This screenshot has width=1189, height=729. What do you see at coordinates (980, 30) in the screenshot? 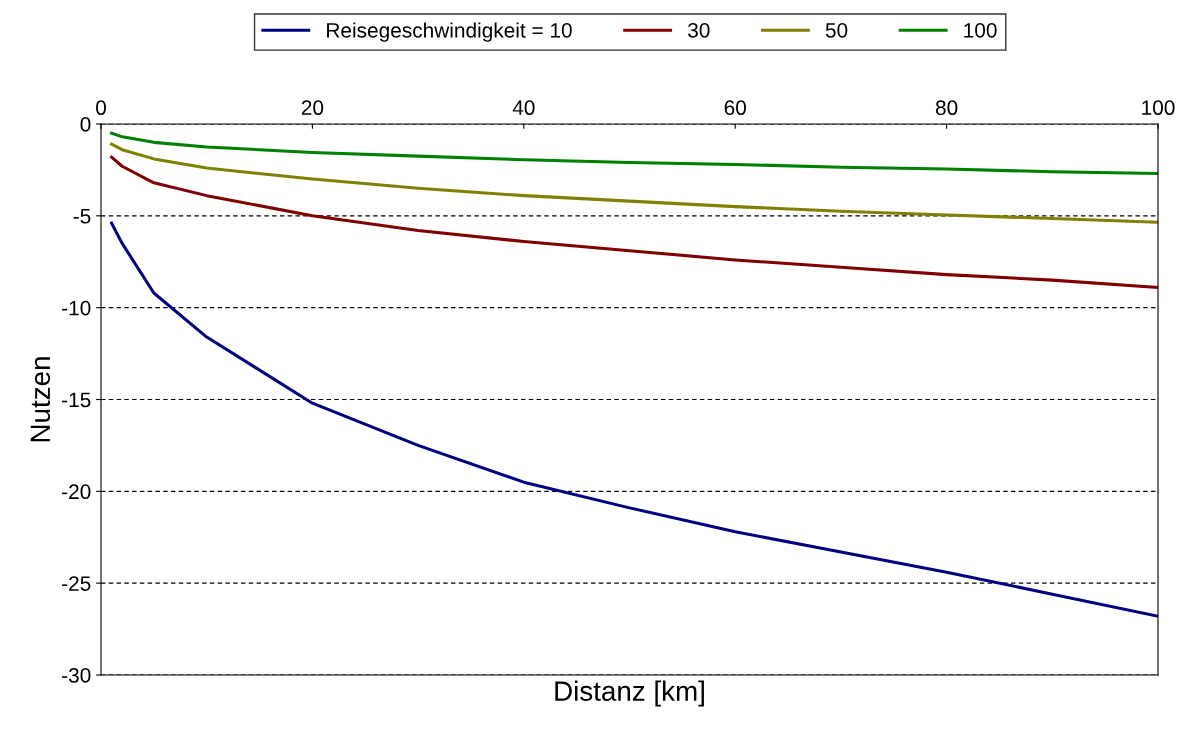
I see `legend-label: 100` at bounding box center [980, 30].